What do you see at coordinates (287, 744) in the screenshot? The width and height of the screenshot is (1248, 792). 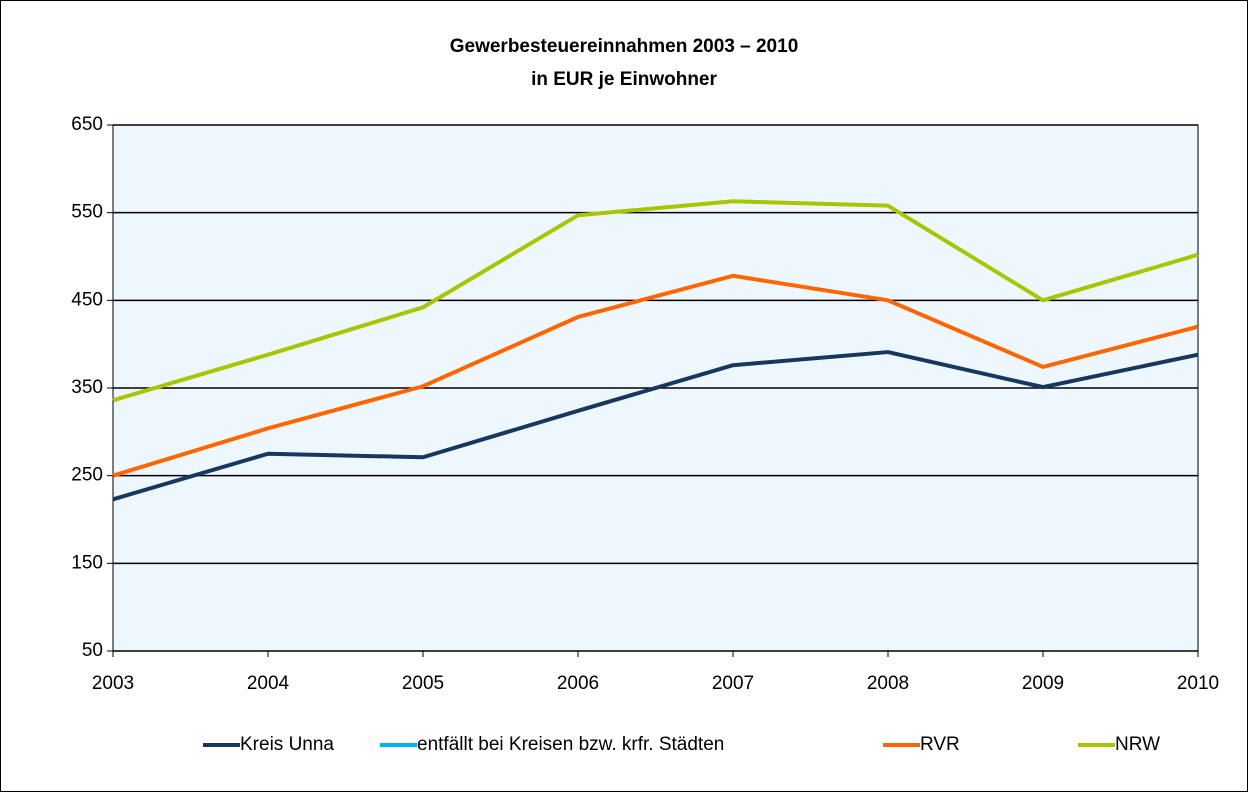 I see `legend-label: Kreis Unna` at bounding box center [287, 744].